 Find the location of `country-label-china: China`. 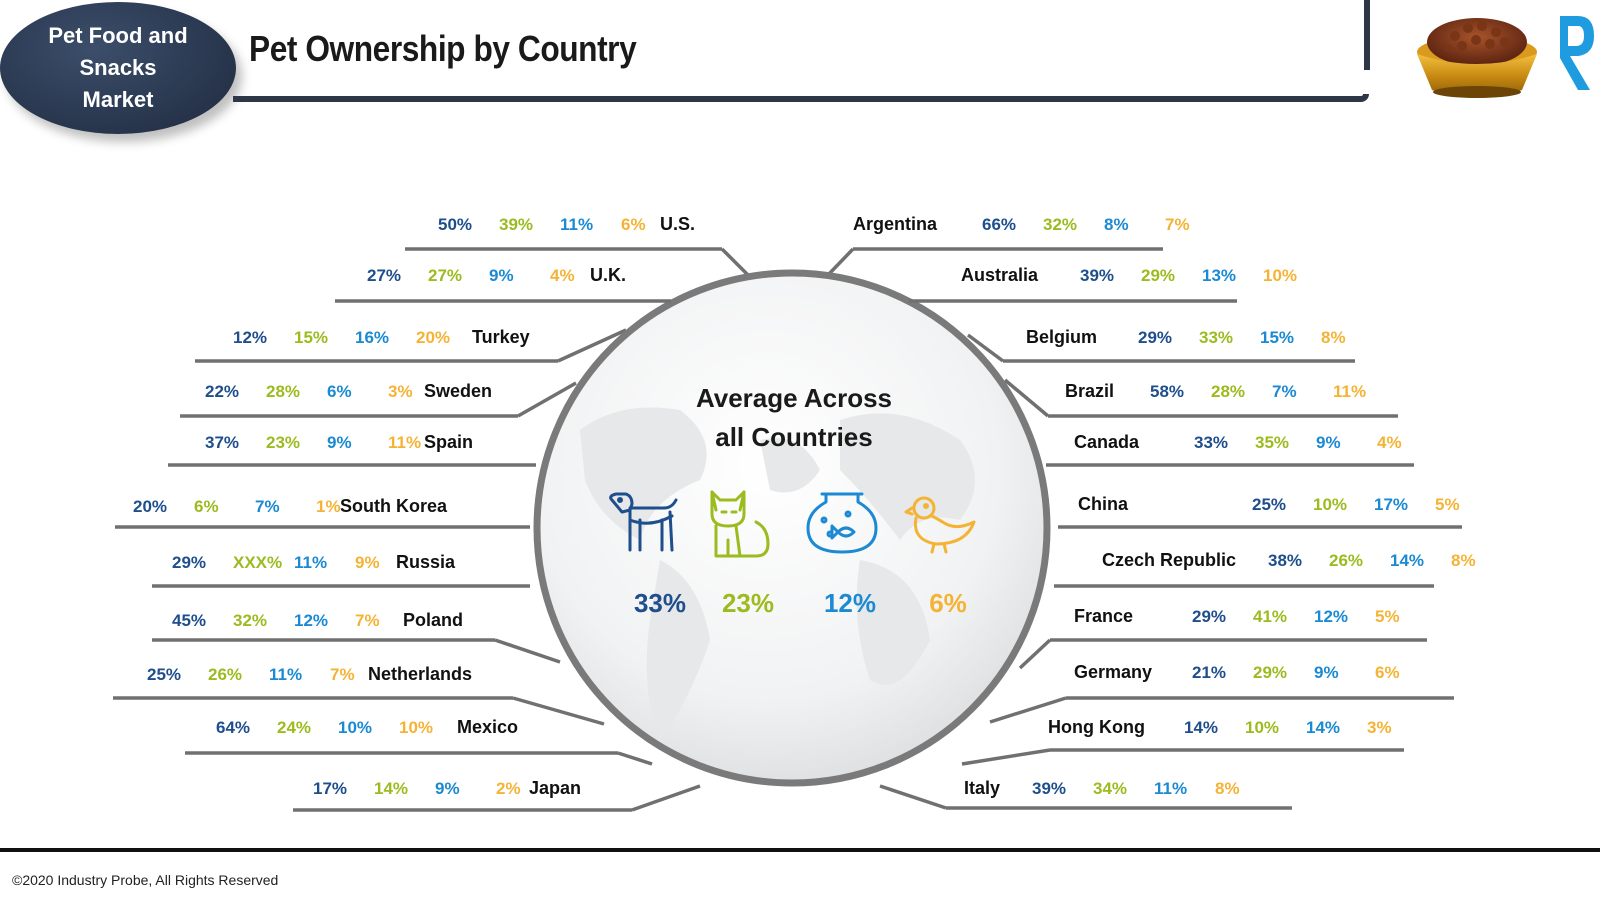

country-label-china: China is located at coordinates (1103, 504).